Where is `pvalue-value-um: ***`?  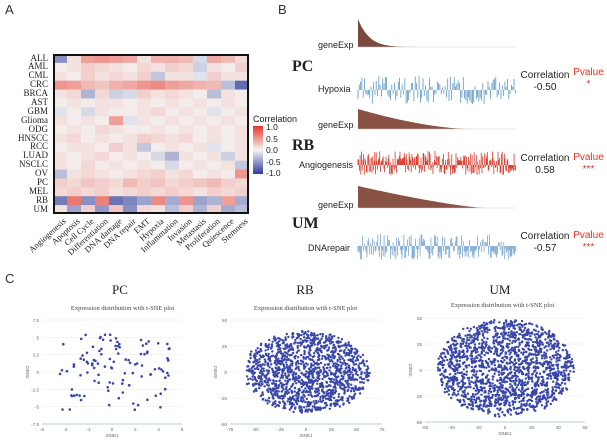
pvalue-value-um: *** is located at coordinates (588, 247).